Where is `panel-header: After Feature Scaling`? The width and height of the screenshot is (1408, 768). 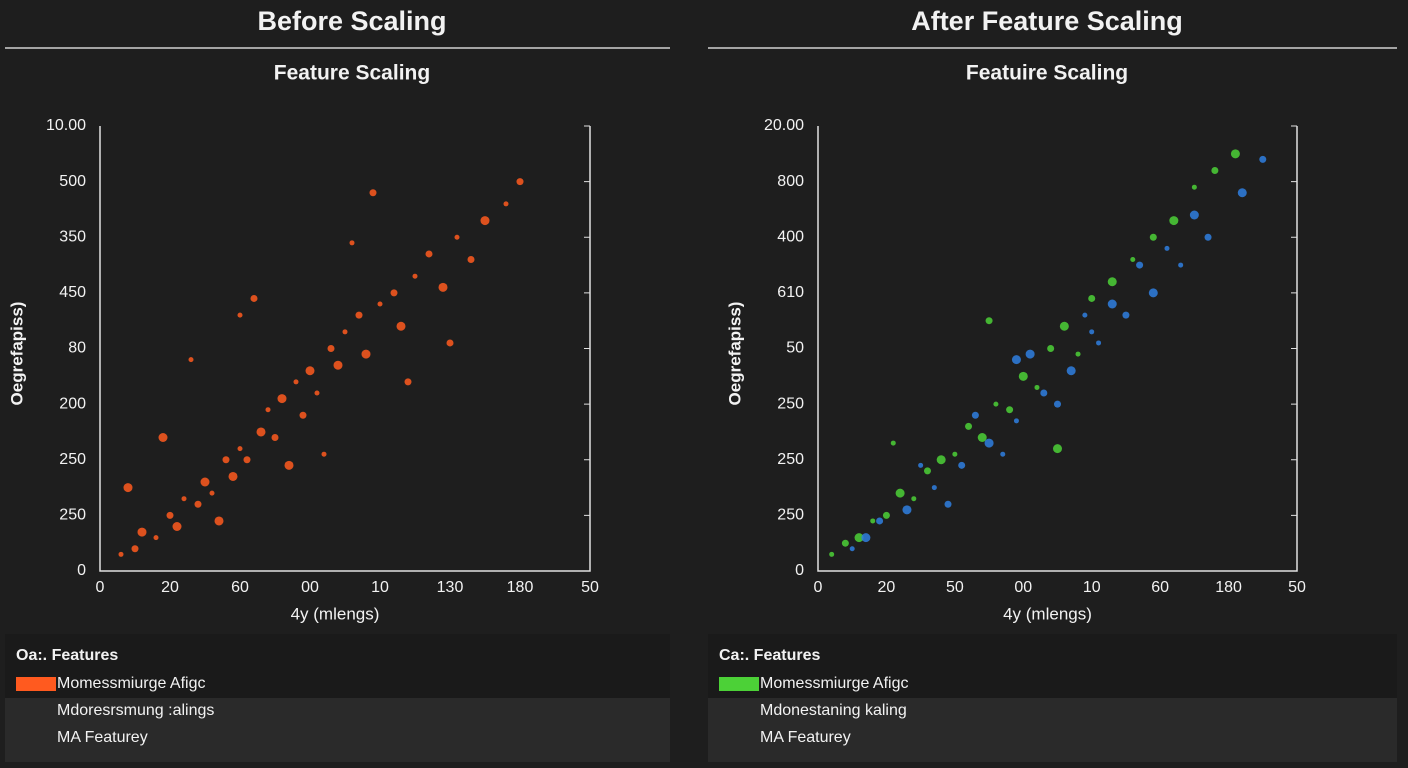 panel-header: After Feature Scaling is located at coordinates (1047, 21).